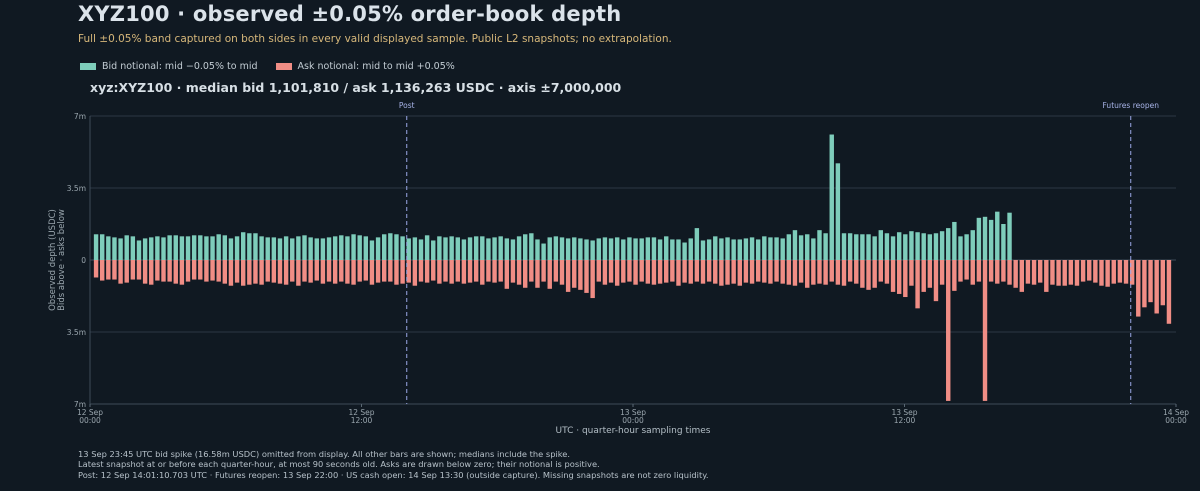 This screenshot has width=1200, height=491. What do you see at coordinates (633, 420) in the screenshot?
I see `x-tick-label: 00:00` at bounding box center [633, 420].